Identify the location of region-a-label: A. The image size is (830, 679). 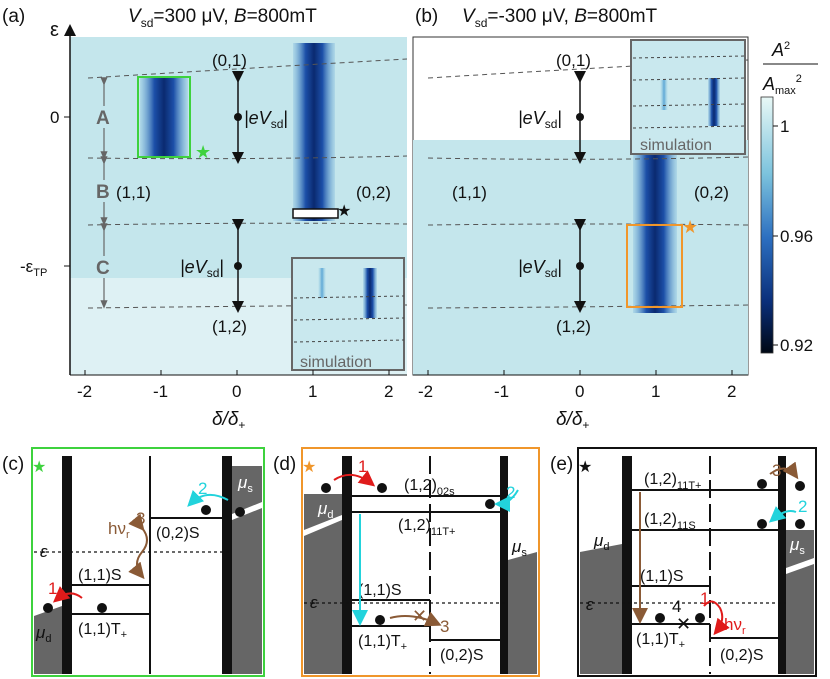
(103, 118).